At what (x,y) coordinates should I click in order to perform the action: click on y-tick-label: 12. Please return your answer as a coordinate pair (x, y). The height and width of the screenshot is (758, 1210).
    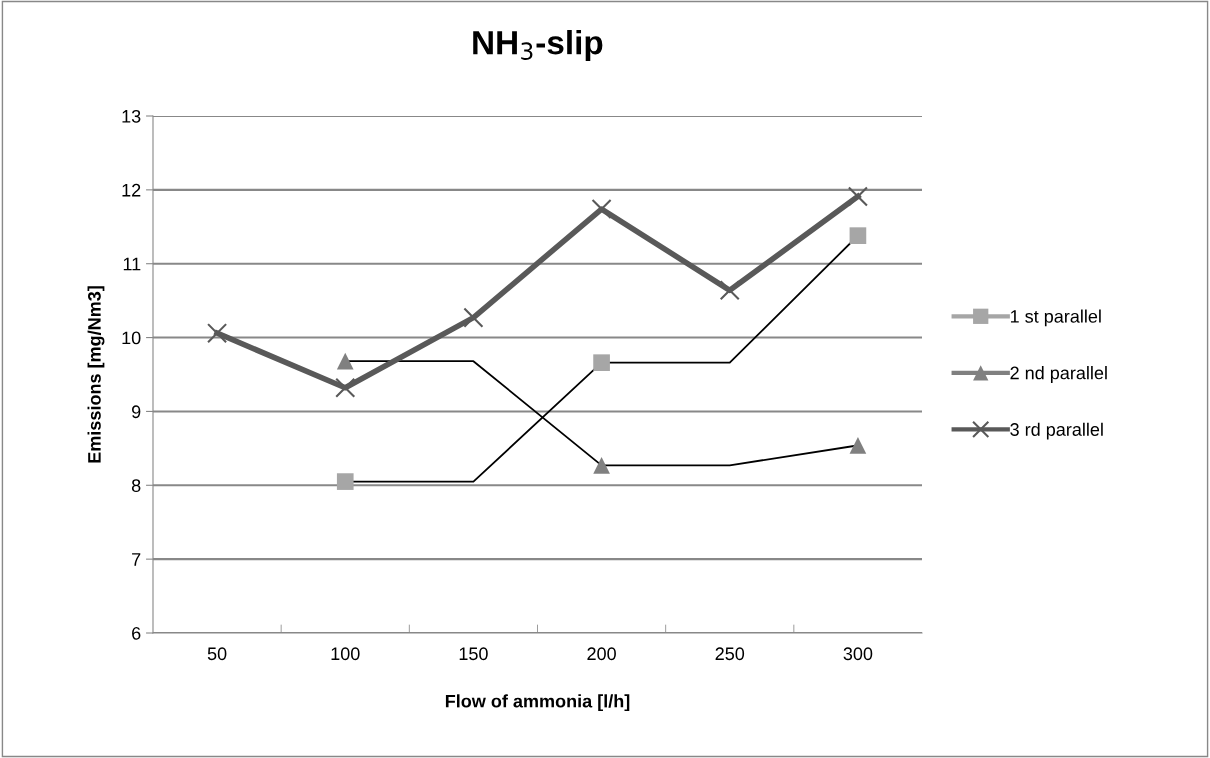
    Looking at the image, I should click on (131, 190).